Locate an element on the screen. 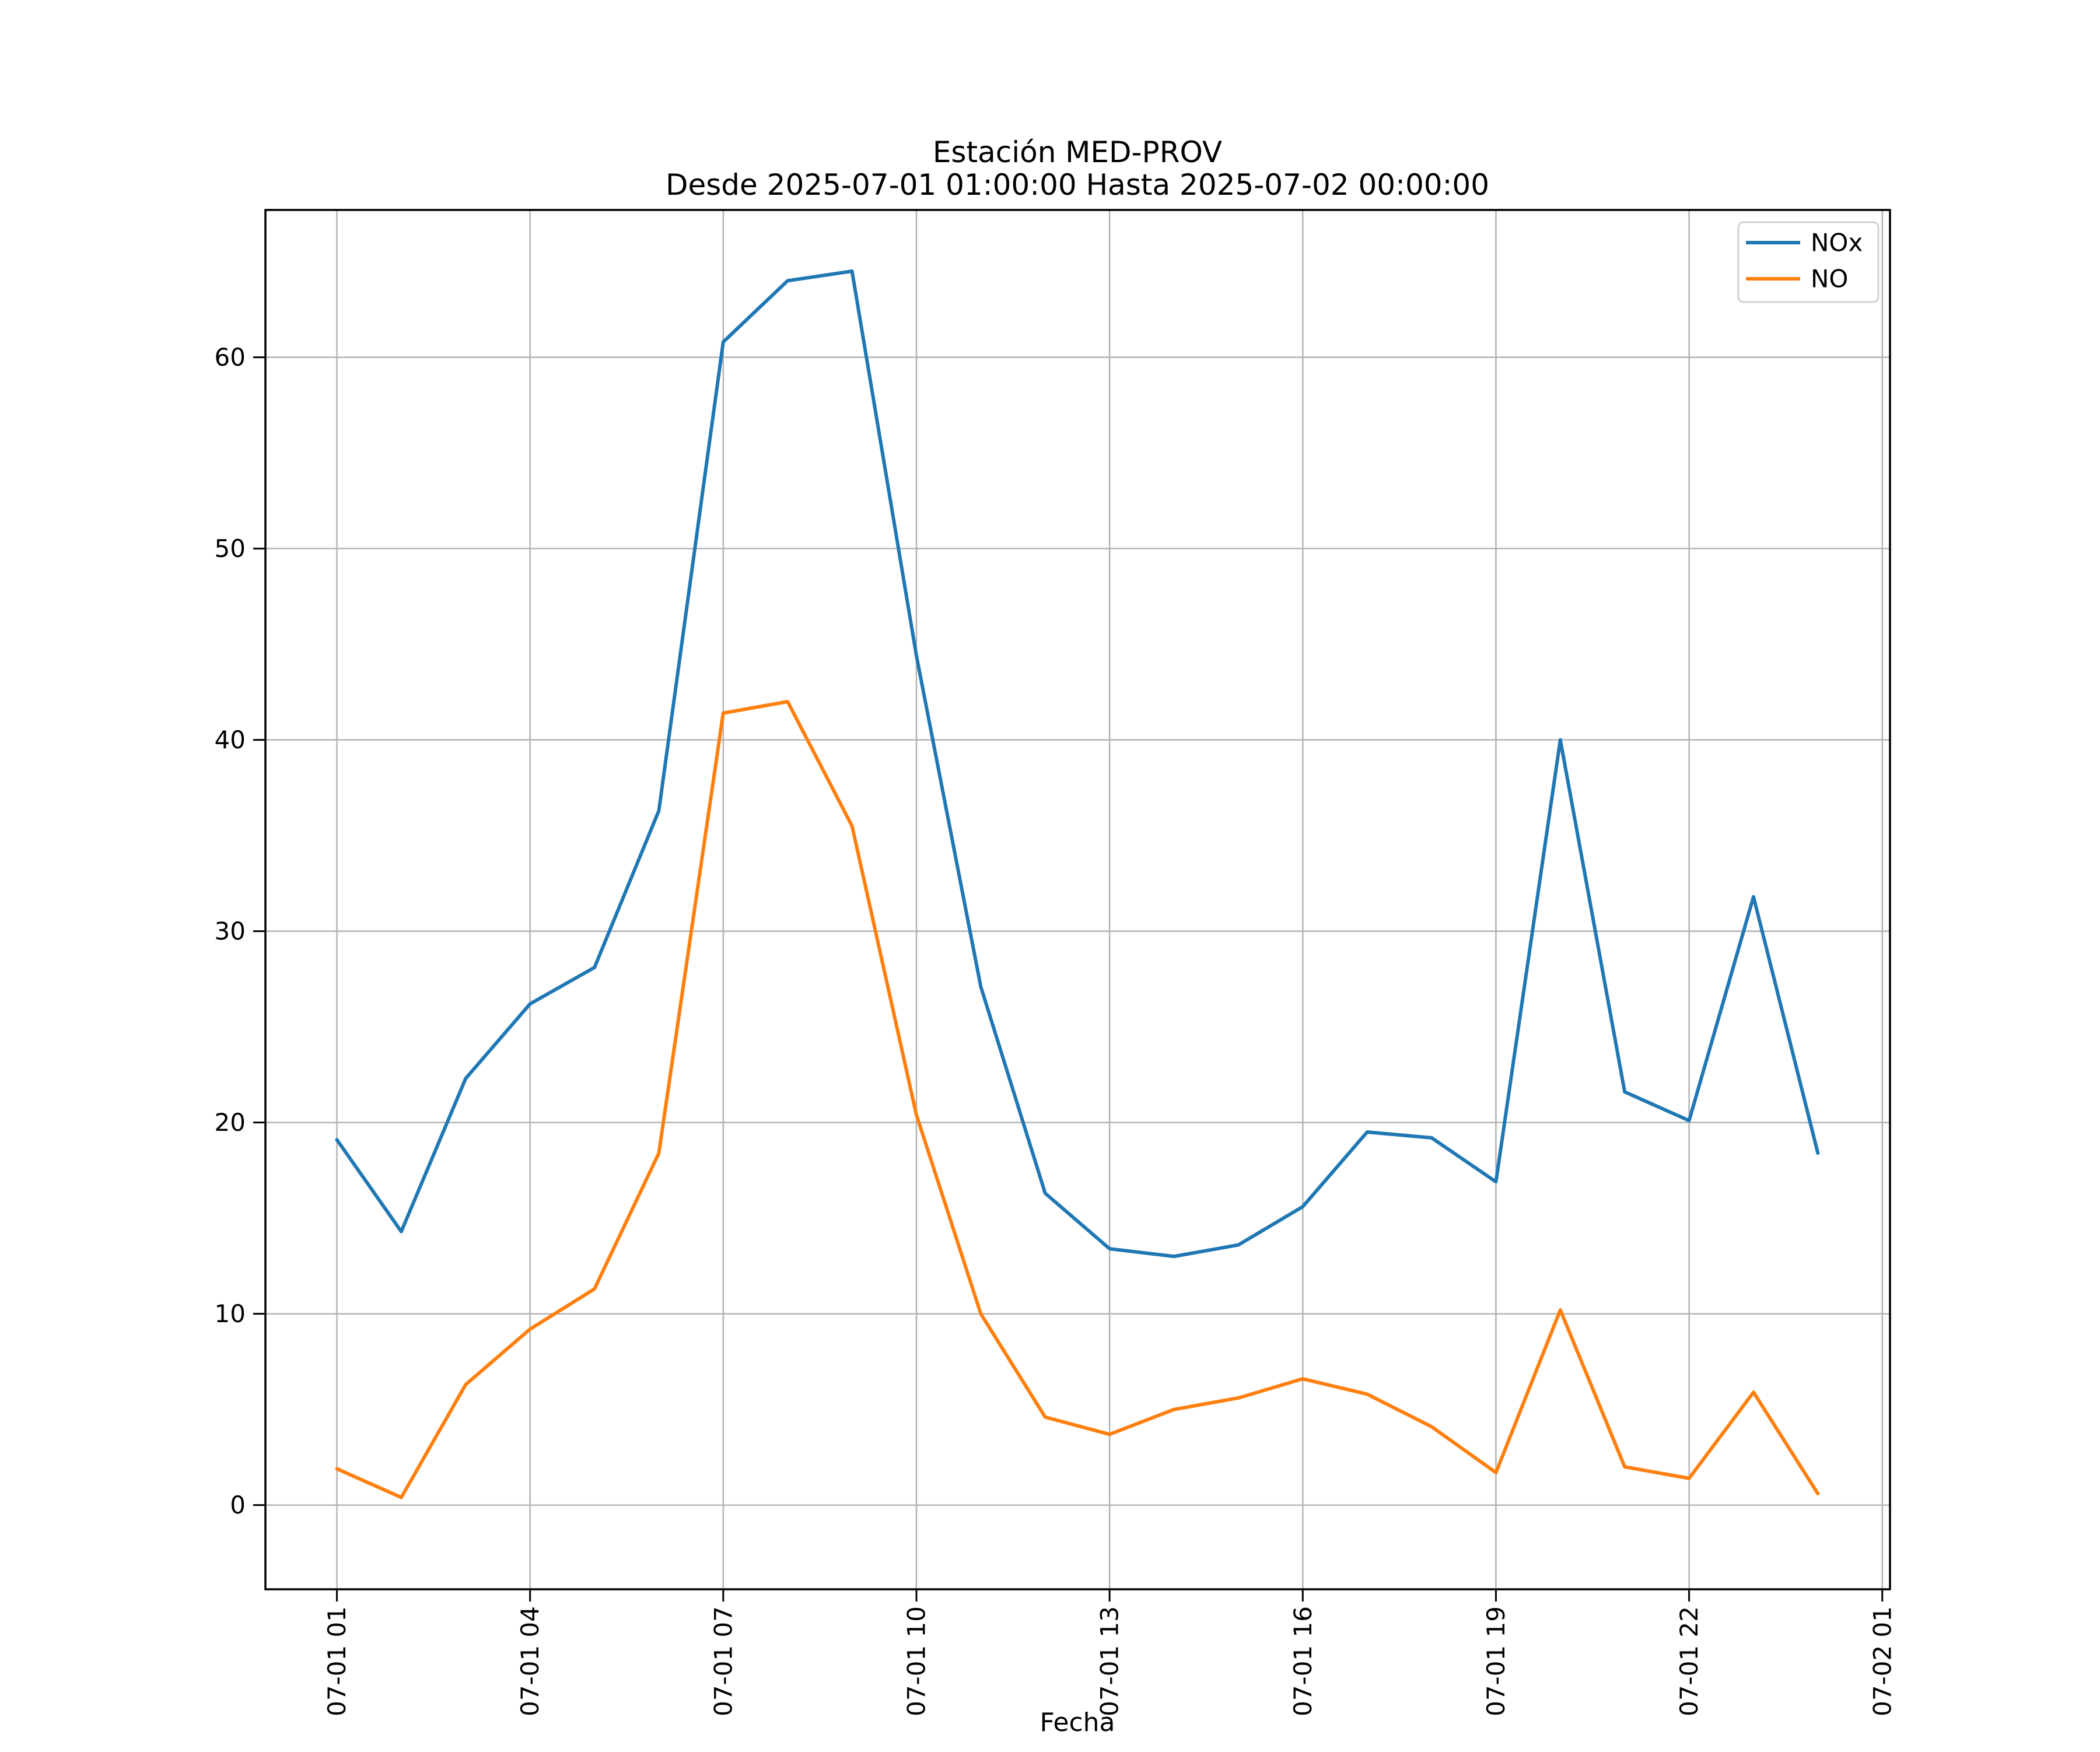 This screenshot has width=2100, height=1752. x-tick-label: 07-01 07 is located at coordinates (723, 1661).